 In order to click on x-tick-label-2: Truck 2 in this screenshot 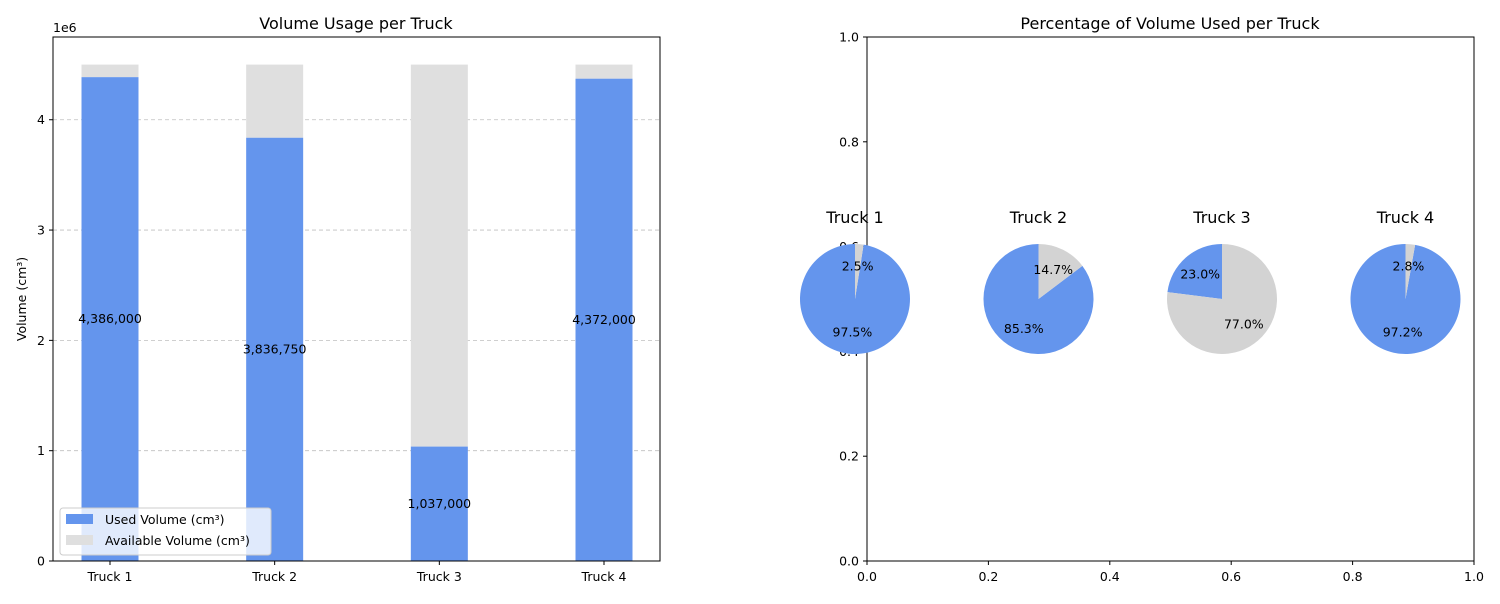, I will do `click(274, 576)`.